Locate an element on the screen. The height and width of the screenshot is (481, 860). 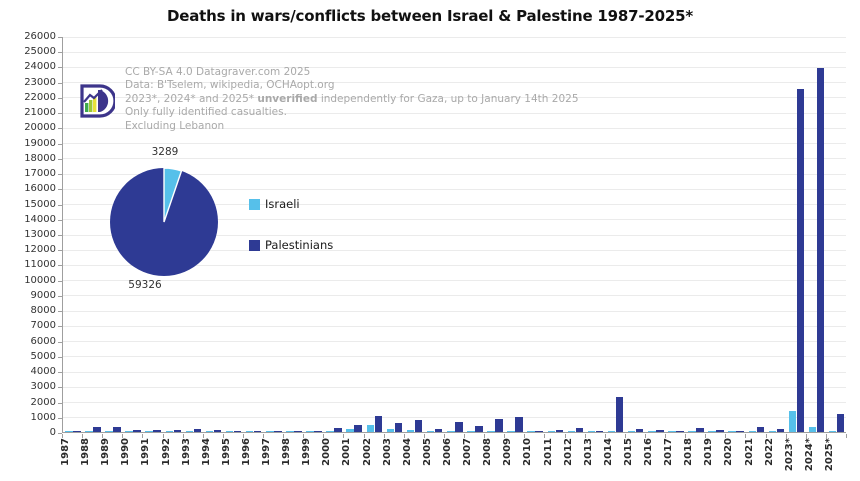
bar-israeli-2024* is located at coordinates (812, 429).